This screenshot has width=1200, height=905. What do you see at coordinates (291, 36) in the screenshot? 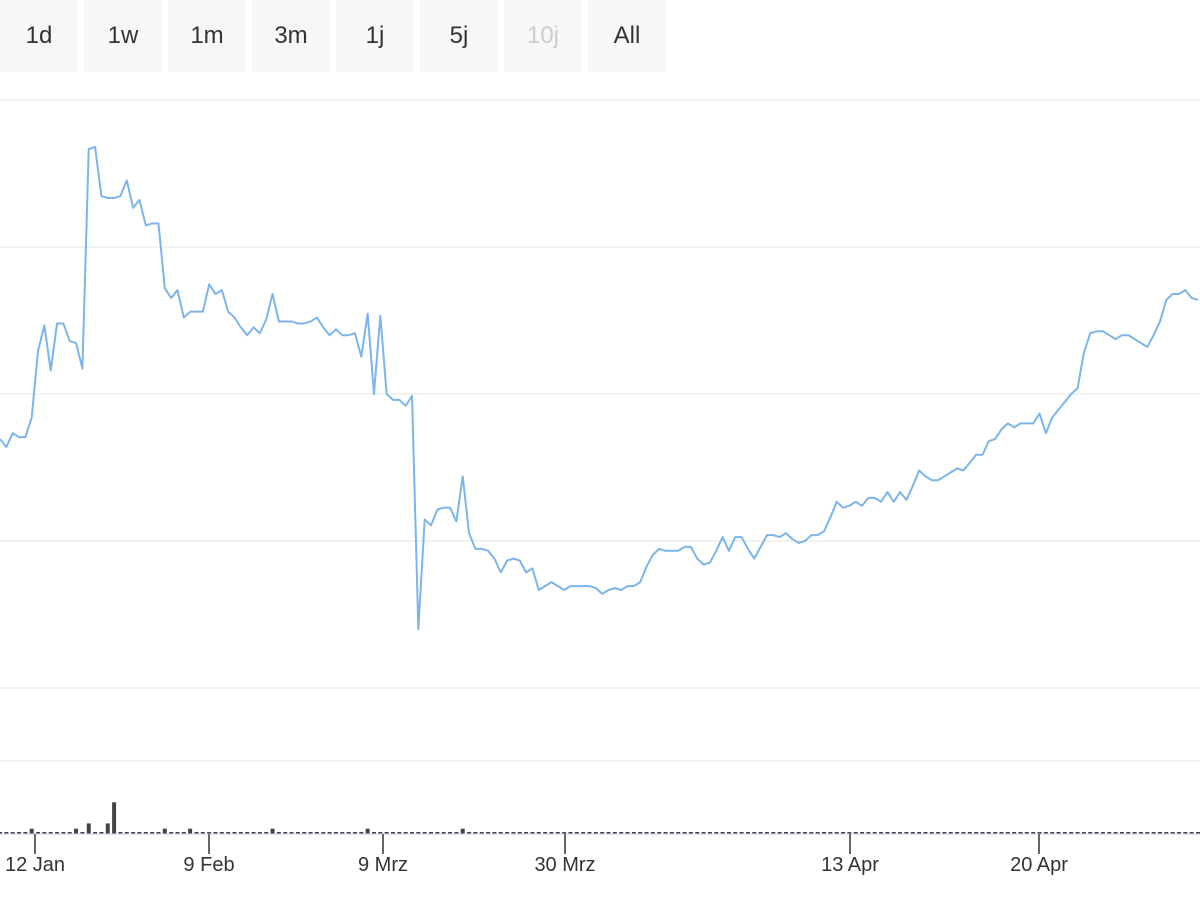
I see `range-button-3m: 3m` at bounding box center [291, 36].